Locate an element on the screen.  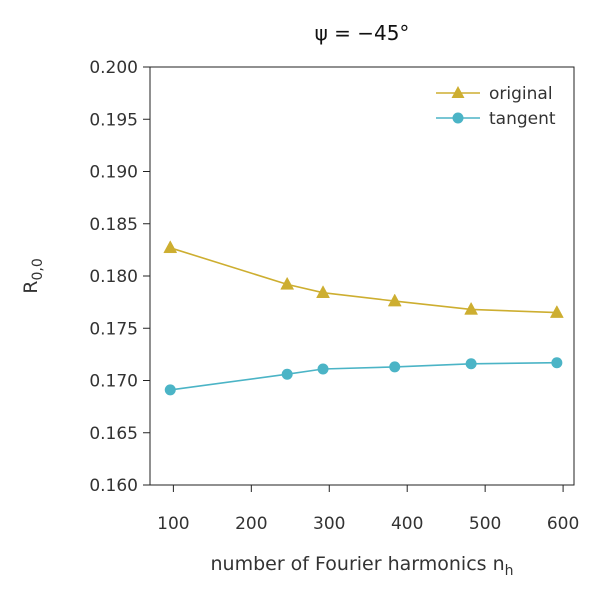
x-tick-label: 600 is located at coordinates (563, 524).